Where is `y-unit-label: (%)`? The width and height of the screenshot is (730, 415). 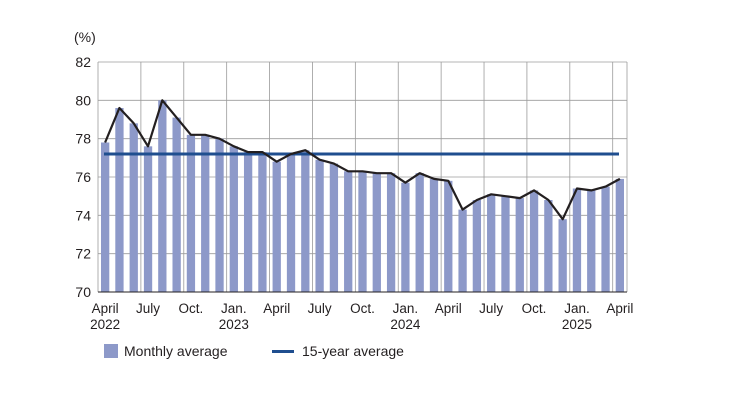
y-unit-label: (%) is located at coordinates (85, 37).